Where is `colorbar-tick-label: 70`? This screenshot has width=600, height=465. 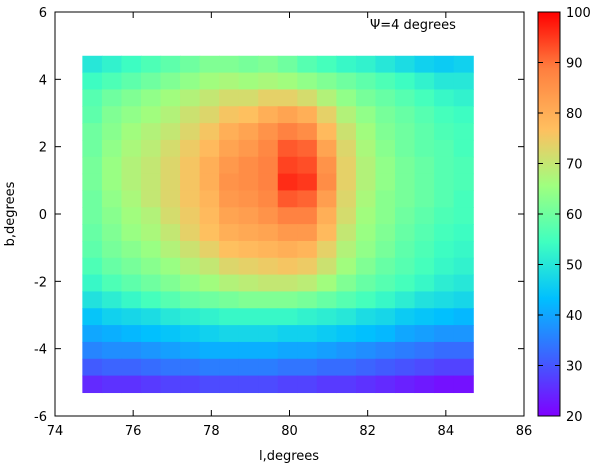
colorbar-tick-label: 70 is located at coordinates (574, 165).